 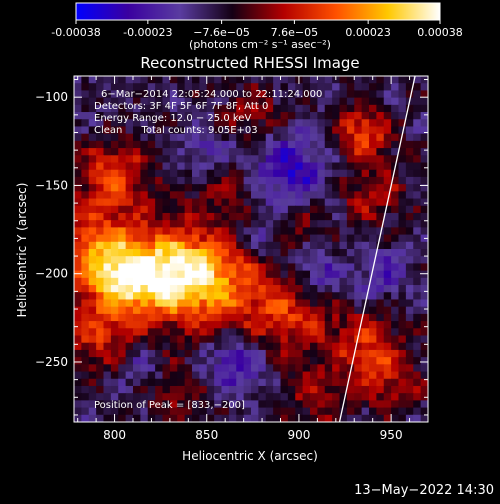 What do you see at coordinates (51, 97) in the screenshot?
I see `y-tick-label: −100` at bounding box center [51, 97].